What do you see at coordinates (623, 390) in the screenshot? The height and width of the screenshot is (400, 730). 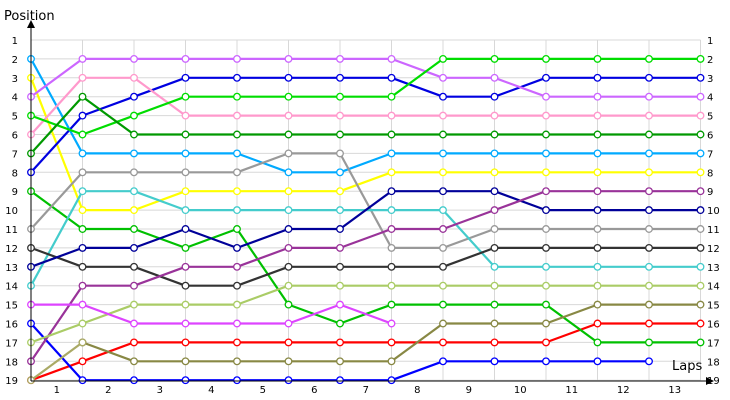 I see `x-tick-label: 12` at bounding box center [623, 390].